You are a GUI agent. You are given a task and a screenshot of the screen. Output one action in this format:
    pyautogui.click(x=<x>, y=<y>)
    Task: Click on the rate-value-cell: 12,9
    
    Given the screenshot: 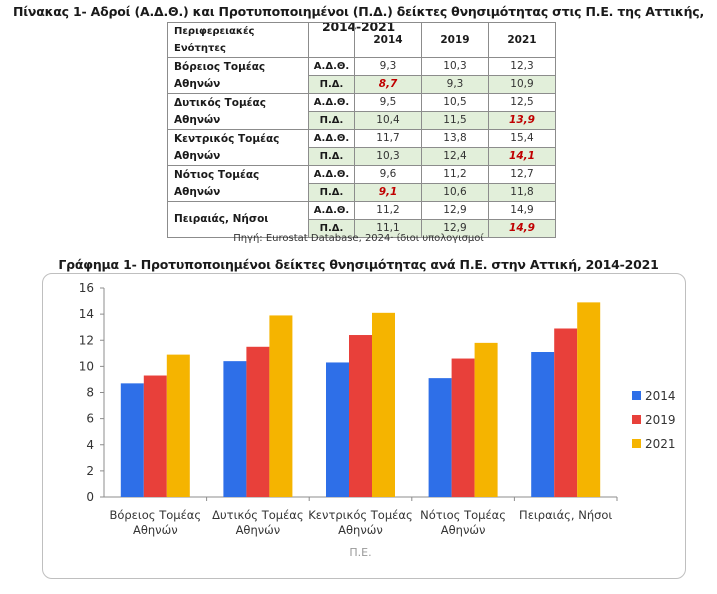 What is the action you would take?
    pyautogui.click(x=455, y=228)
    